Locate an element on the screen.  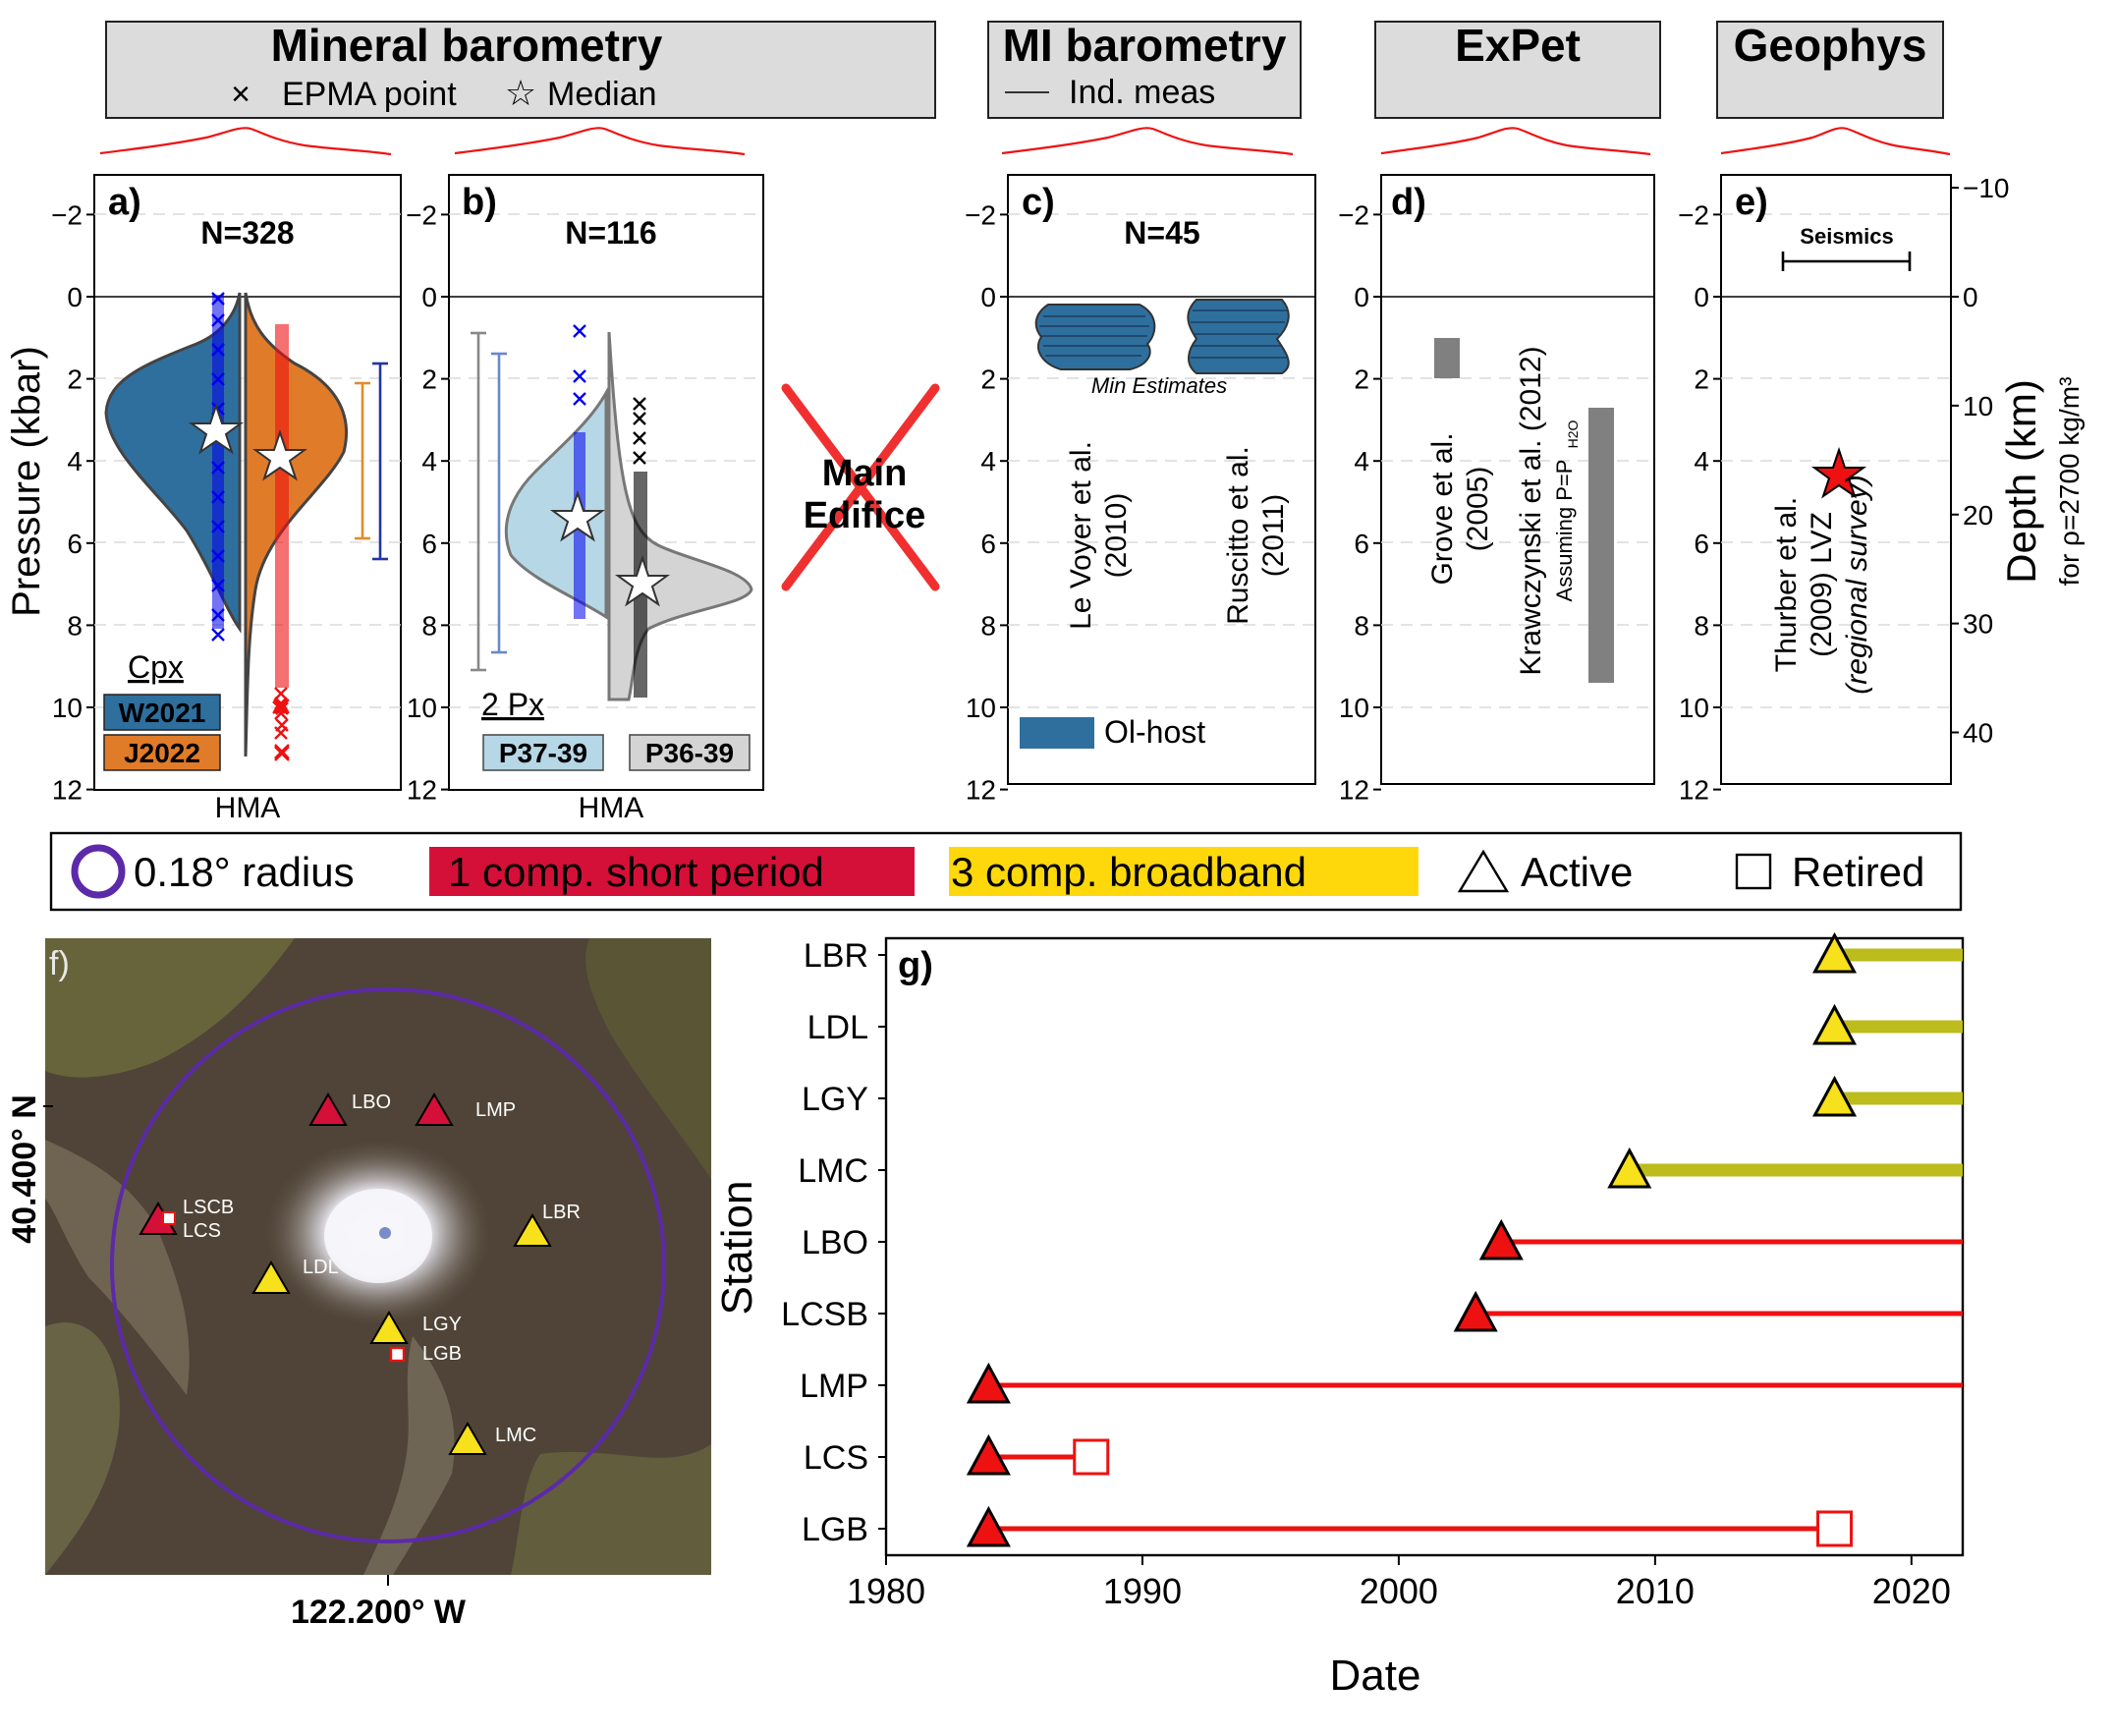
panel-c-ref1-line2: (2010) is located at coordinates (1116, 536).